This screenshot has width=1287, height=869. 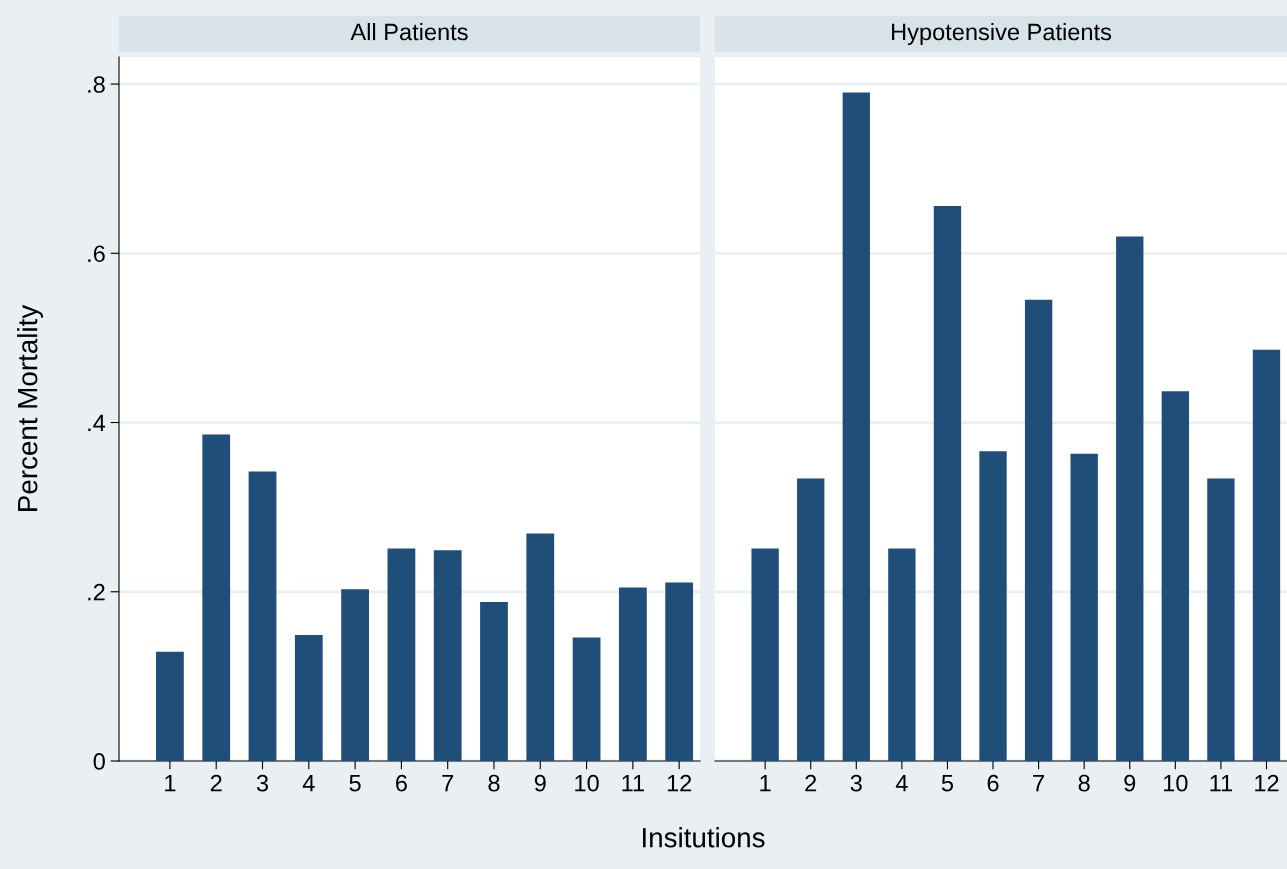 I want to click on x-axis-title: Insitutions, so click(x=704, y=837).